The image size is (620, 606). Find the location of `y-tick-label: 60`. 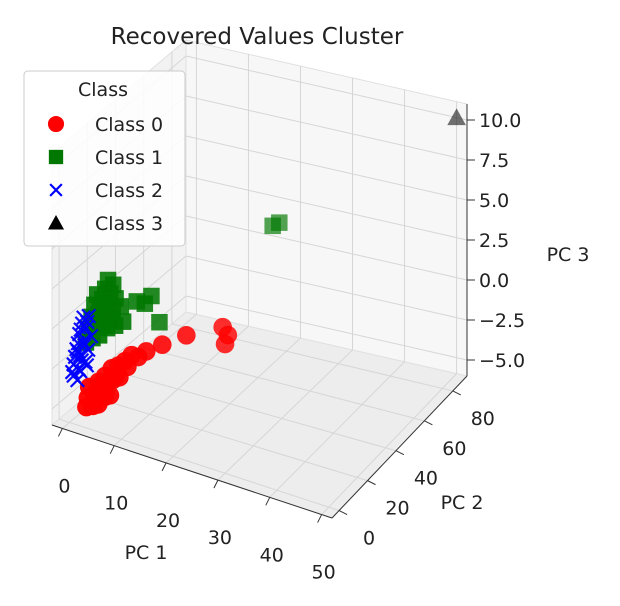

y-tick-label: 60 is located at coordinates (454, 449).